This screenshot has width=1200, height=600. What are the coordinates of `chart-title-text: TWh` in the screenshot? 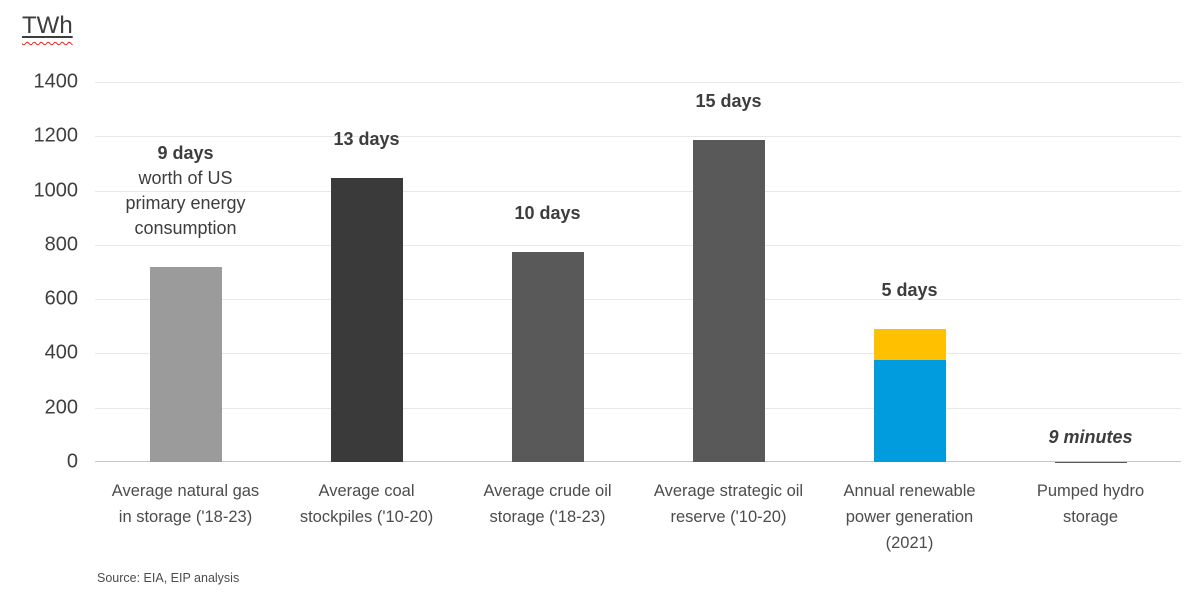 It's located at (47, 25).